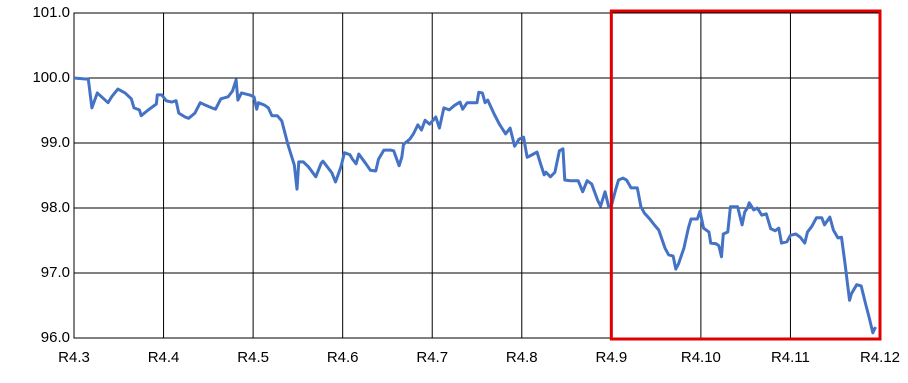 Image resolution: width=908 pixels, height=383 pixels. What do you see at coordinates (432, 357) in the screenshot?
I see `x-tick-label: R4.7` at bounding box center [432, 357].